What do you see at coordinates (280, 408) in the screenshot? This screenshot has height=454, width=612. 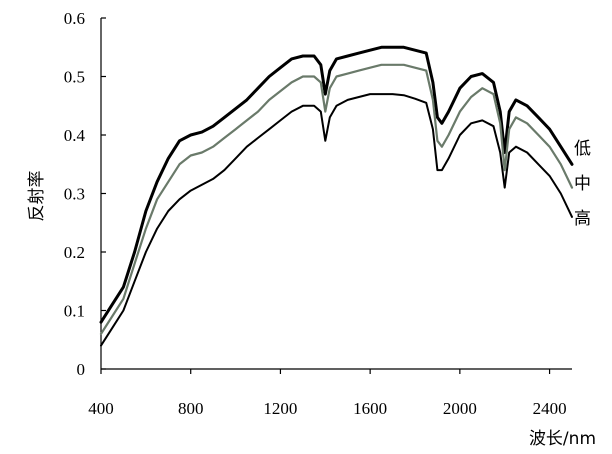 I see `x-tick-label: 1200` at bounding box center [280, 408].